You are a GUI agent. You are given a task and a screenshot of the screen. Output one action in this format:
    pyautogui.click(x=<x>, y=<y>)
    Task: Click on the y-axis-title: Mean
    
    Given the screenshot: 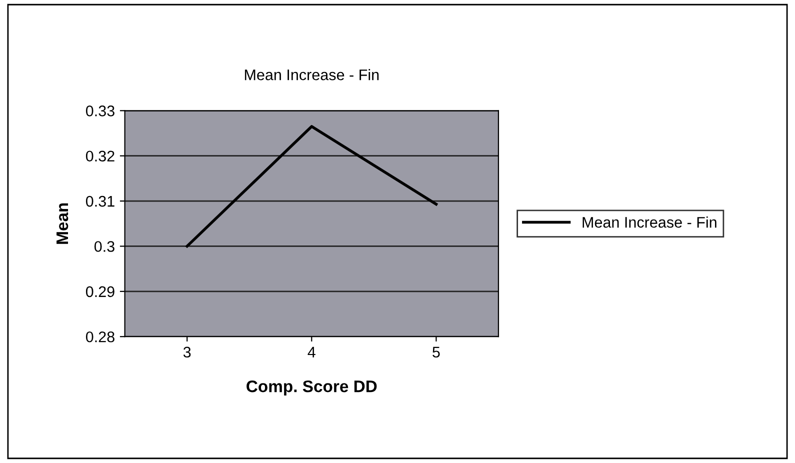 What is the action you would take?
    pyautogui.click(x=62, y=223)
    